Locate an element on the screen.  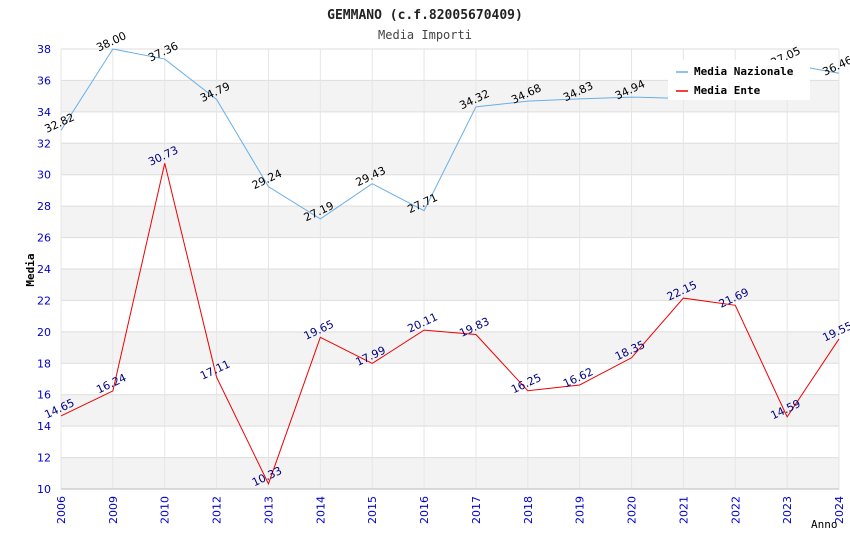
y-axis-label: Media is located at coordinates (30, 269).